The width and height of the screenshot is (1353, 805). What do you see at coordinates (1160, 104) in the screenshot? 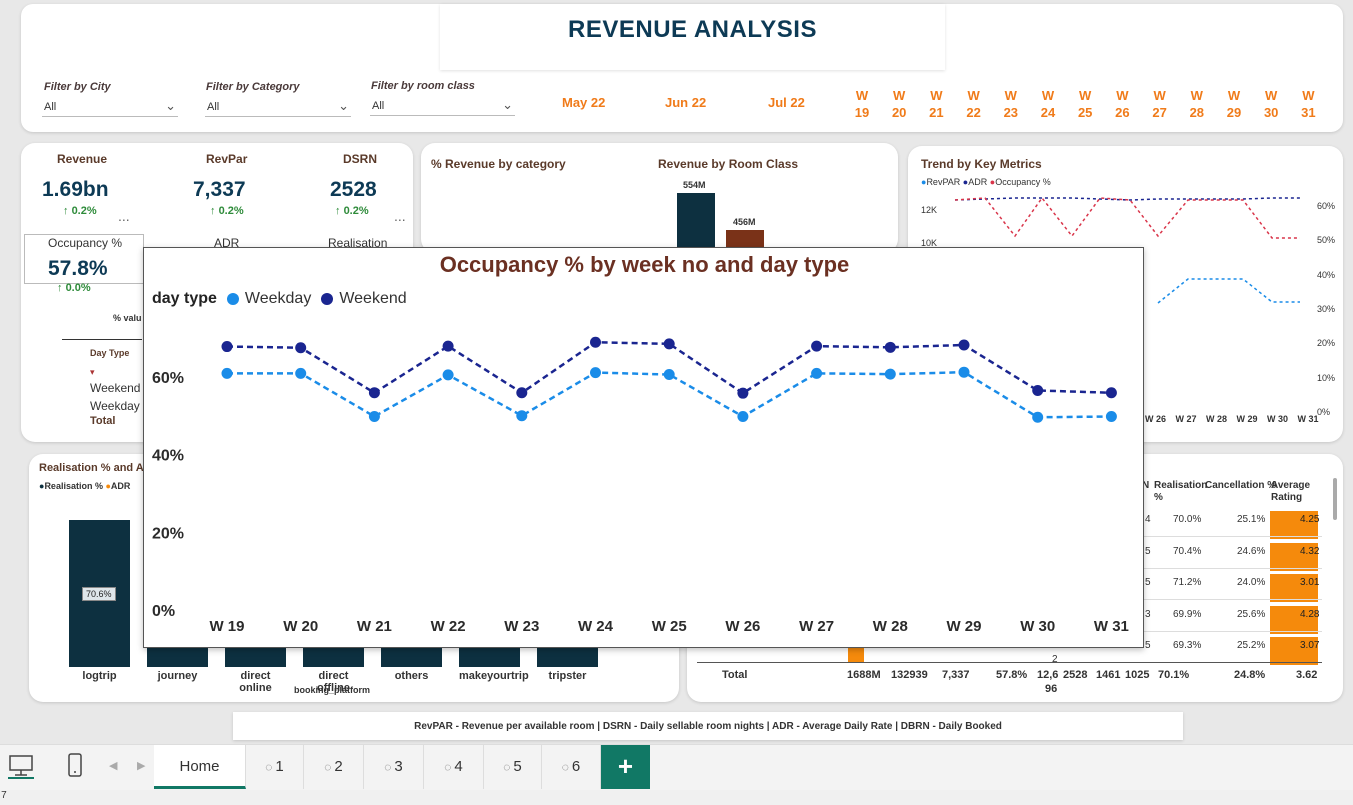
I see `week-slicer-item: W 27` at bounding box center [1160, 104].